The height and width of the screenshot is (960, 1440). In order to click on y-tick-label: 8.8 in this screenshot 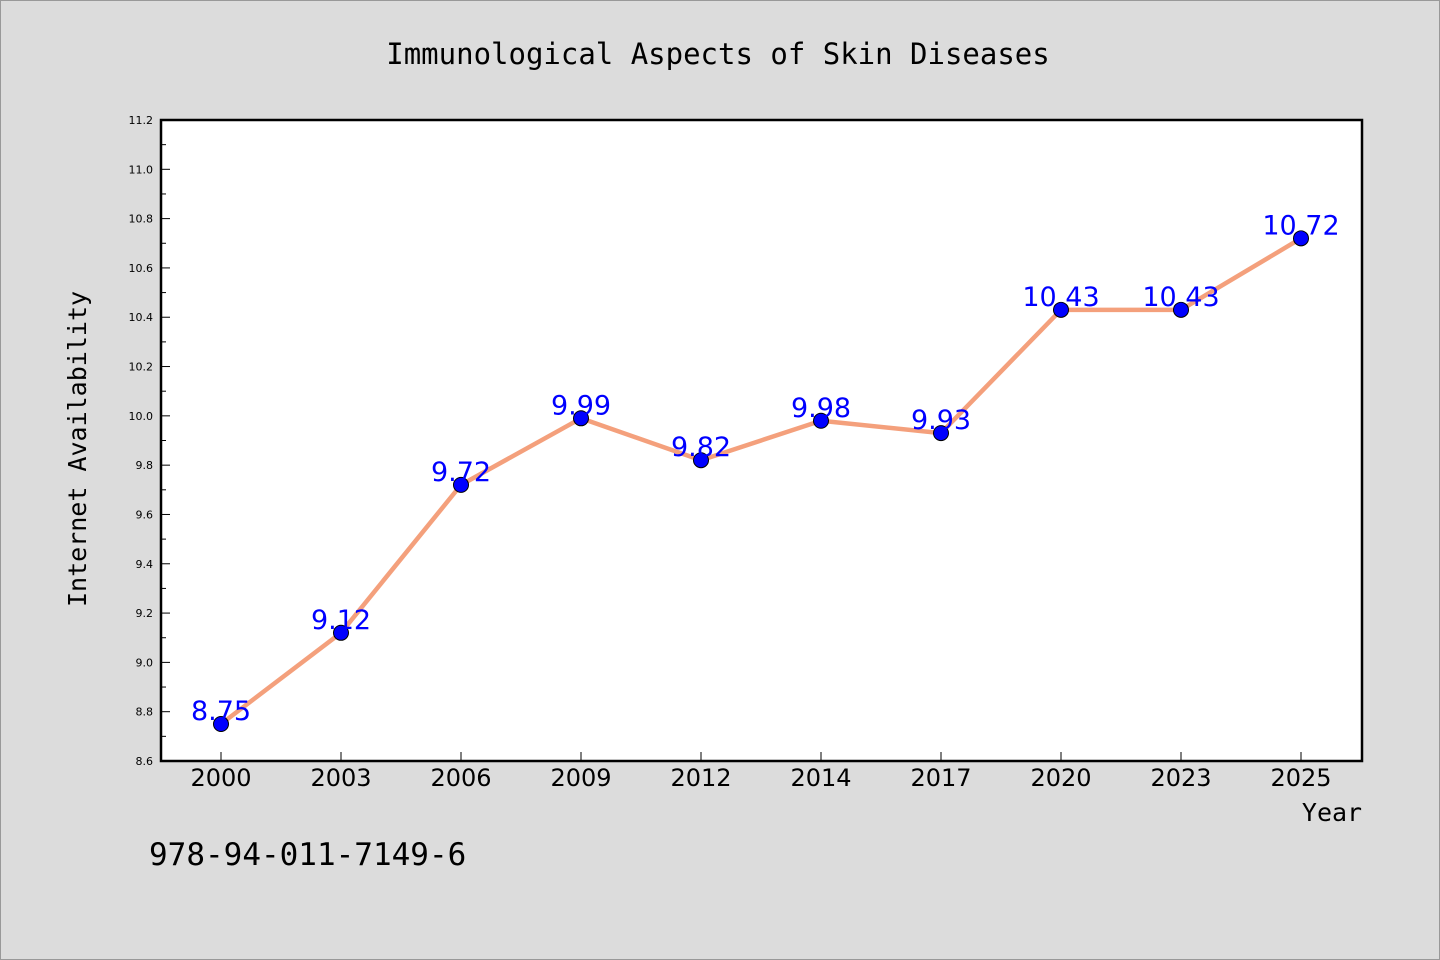, I will do `click(145, 712)`.